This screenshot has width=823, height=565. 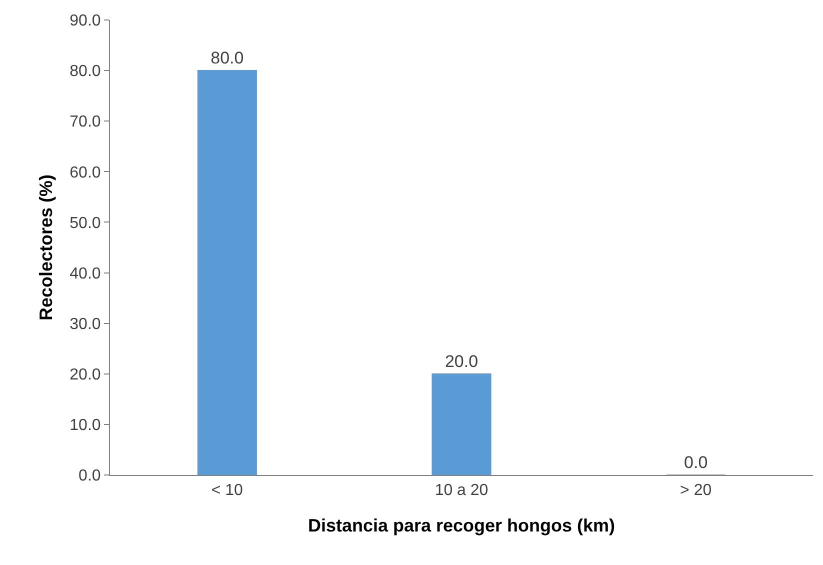 What do you see at coordinates (227, 491) in the screenshot?
I see `x-tick-label: < 10` at bounding box center [227, 491].